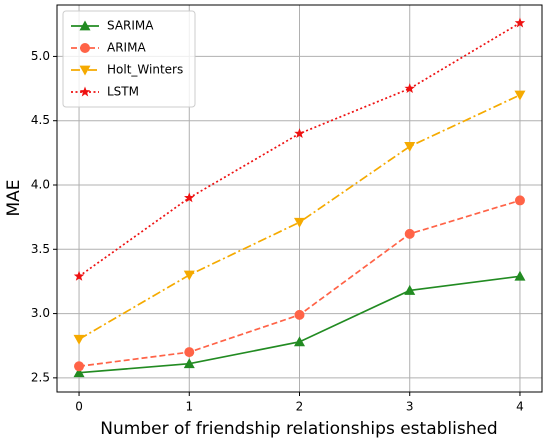  I want to click on x-tick-label: 1, so click(189, 407).